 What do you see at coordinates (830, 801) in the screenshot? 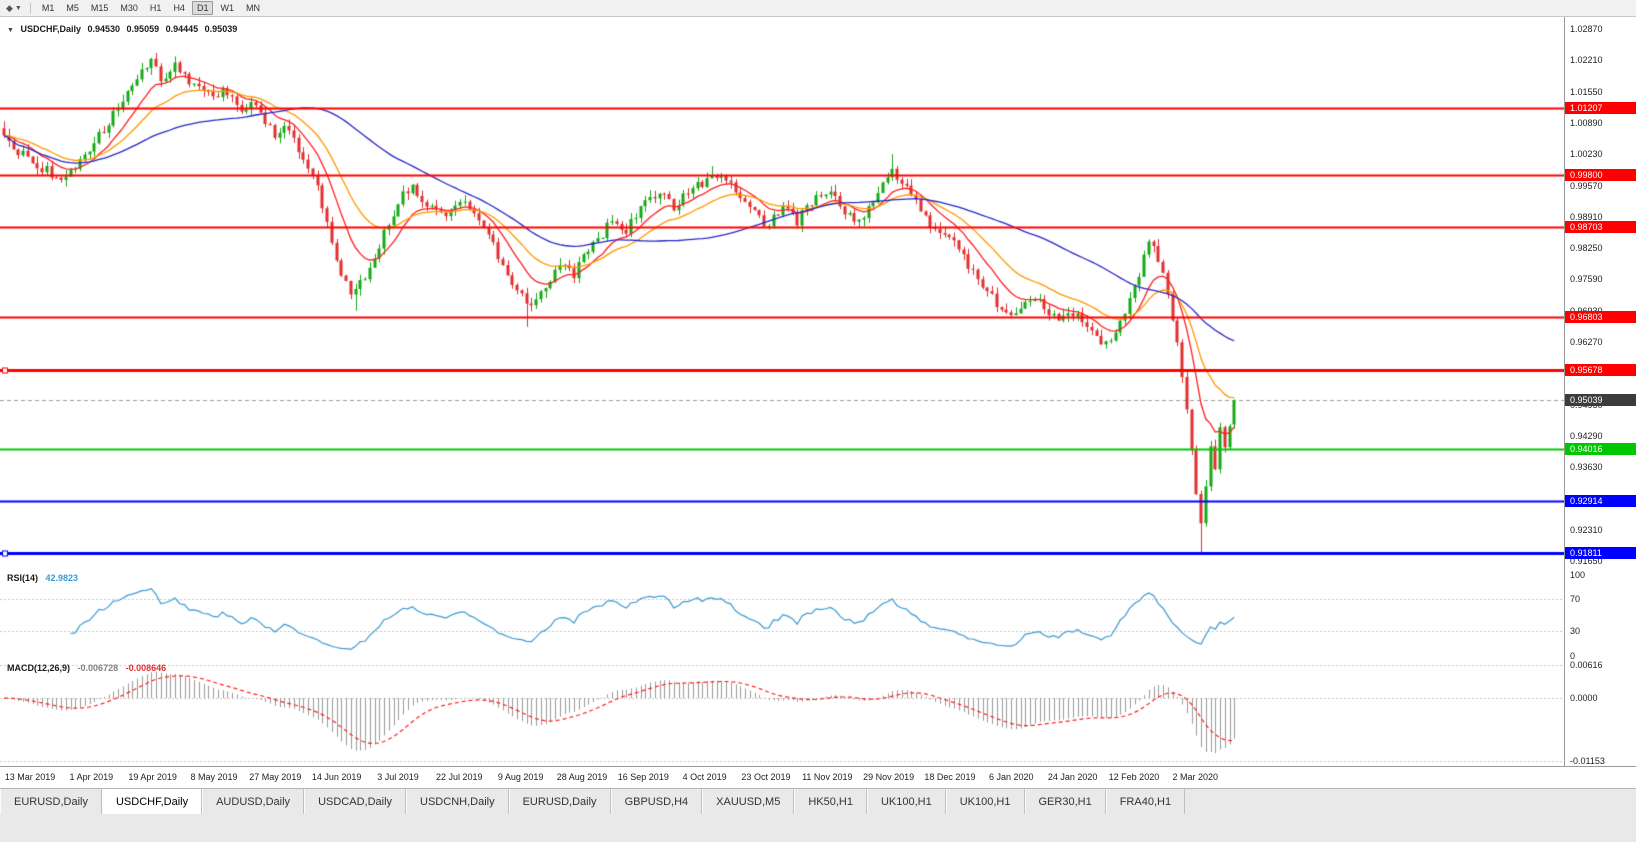
I see `chart-tab-hk50-h1: HK50,H1` at bounding box center [830, 801].